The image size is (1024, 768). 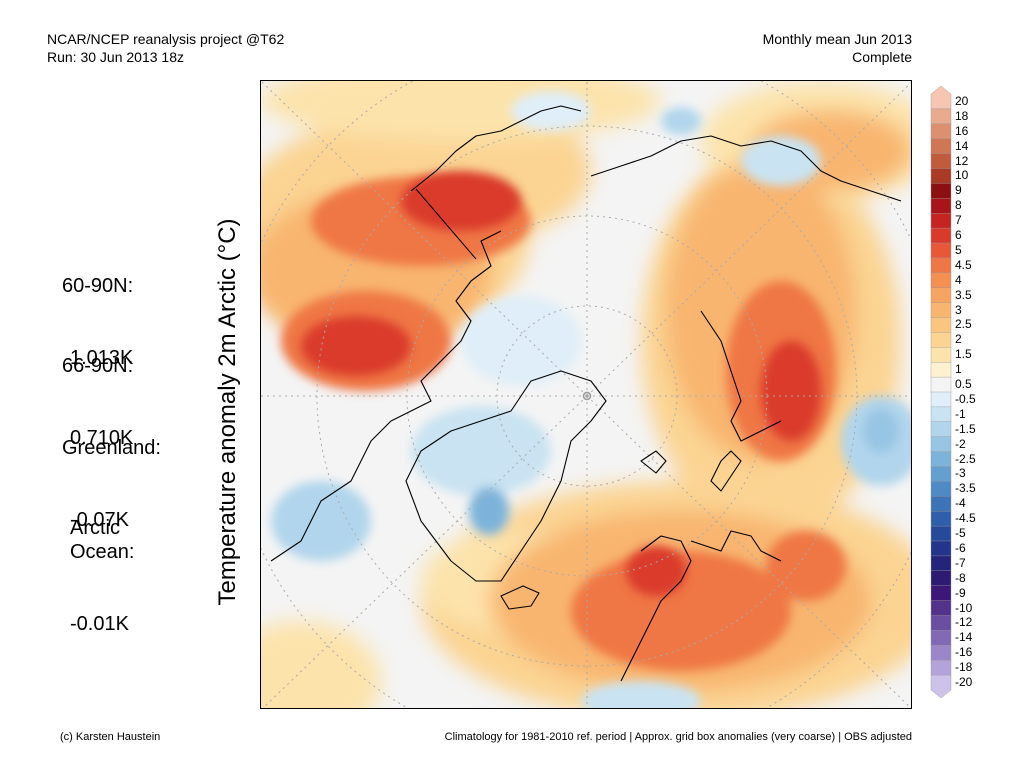 What do you see at coordinates (964, 622) in the screenshot?
I see `colorbar-tick-label: -12` at bounding box center [964, 622].